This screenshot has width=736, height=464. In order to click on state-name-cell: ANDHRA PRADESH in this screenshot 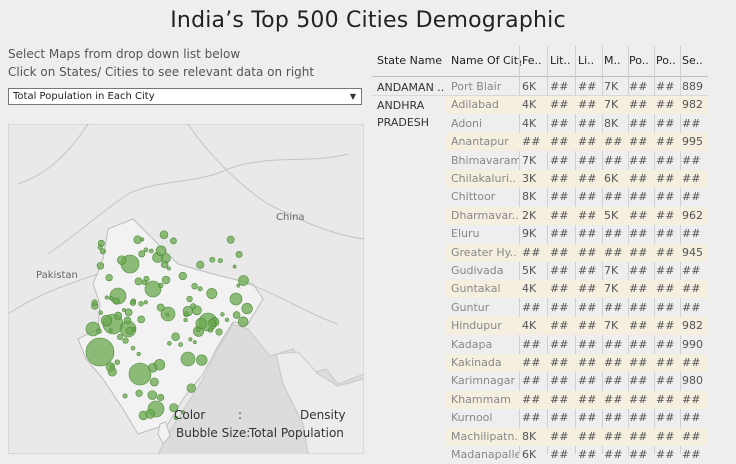, I will do `click(403, 114)`.